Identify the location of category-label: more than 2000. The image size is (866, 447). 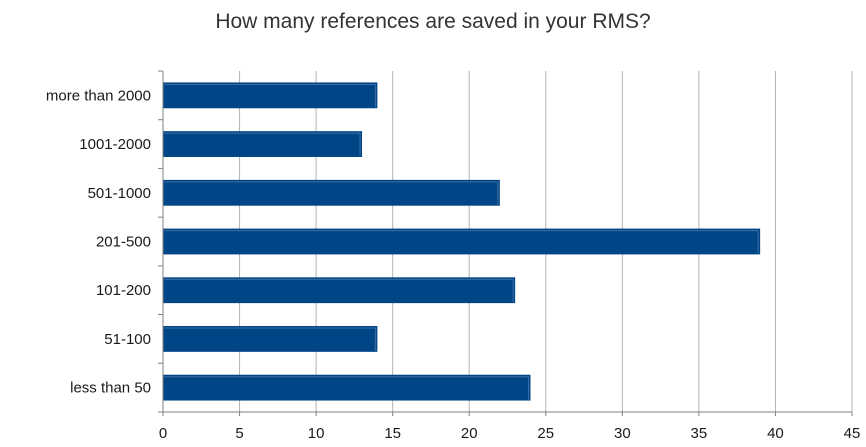
(98, 95).